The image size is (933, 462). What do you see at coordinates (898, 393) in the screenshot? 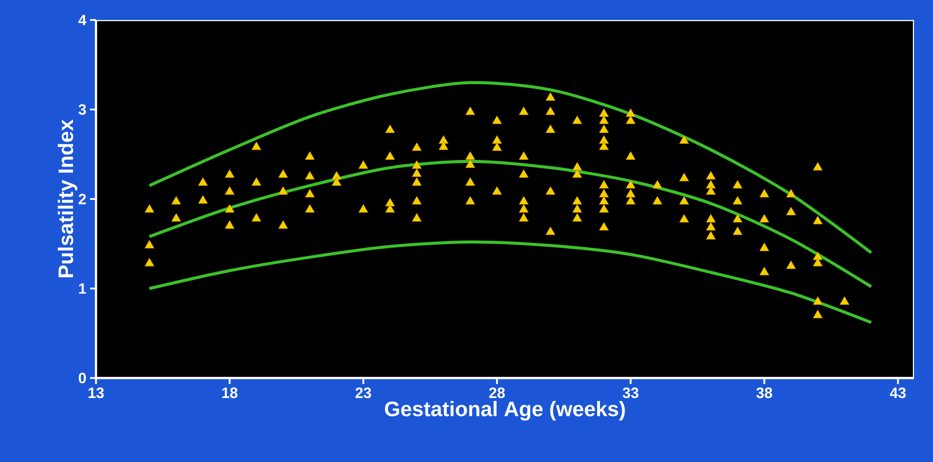
I see `x-tick-label: 43` at bounding box center [898, 393].